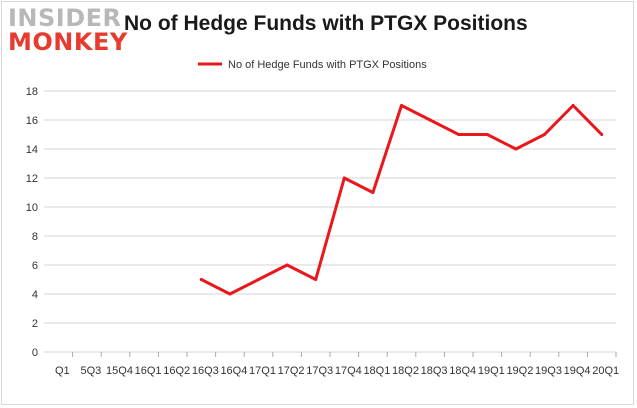  What do you see at coordinates (462, 371) in the screenshot?
I see `x-tick-label: 18Q4` at bounding box center [462, 371].